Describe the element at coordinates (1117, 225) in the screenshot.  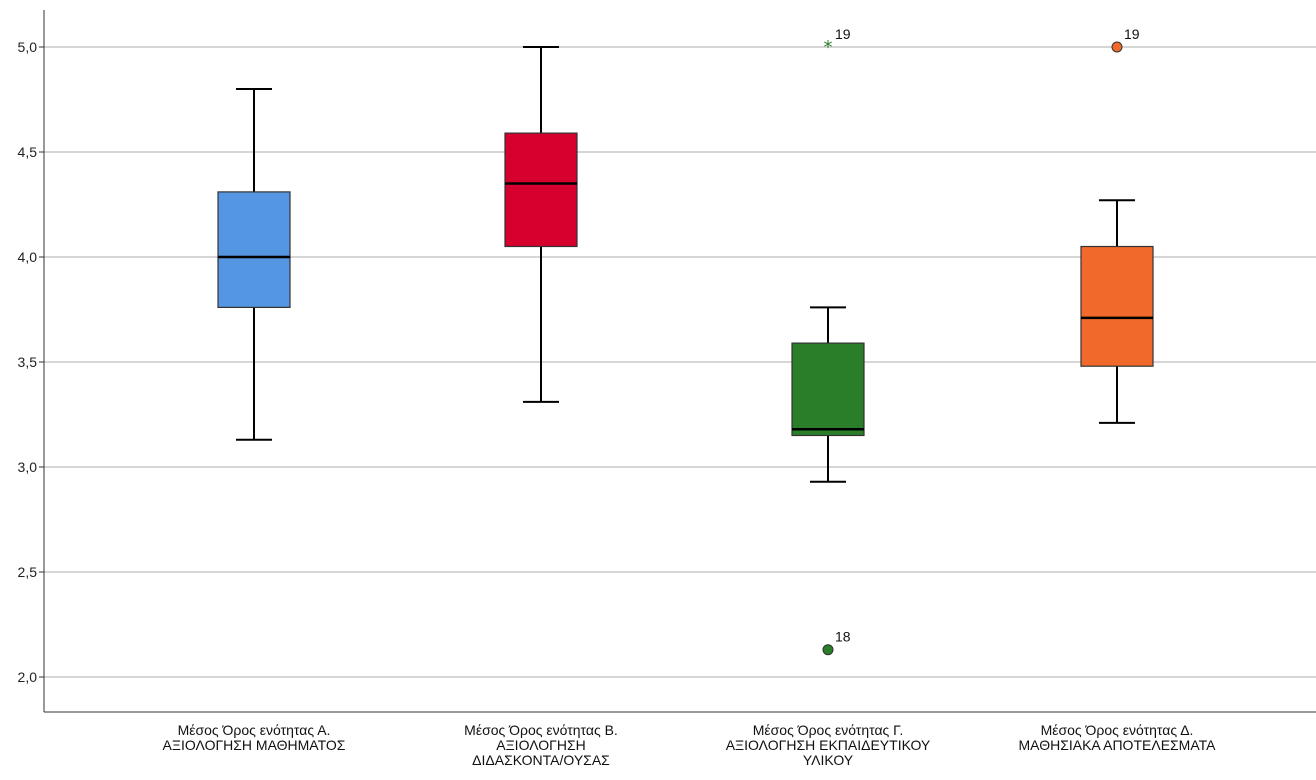
I see `box-group: 19` at that location.